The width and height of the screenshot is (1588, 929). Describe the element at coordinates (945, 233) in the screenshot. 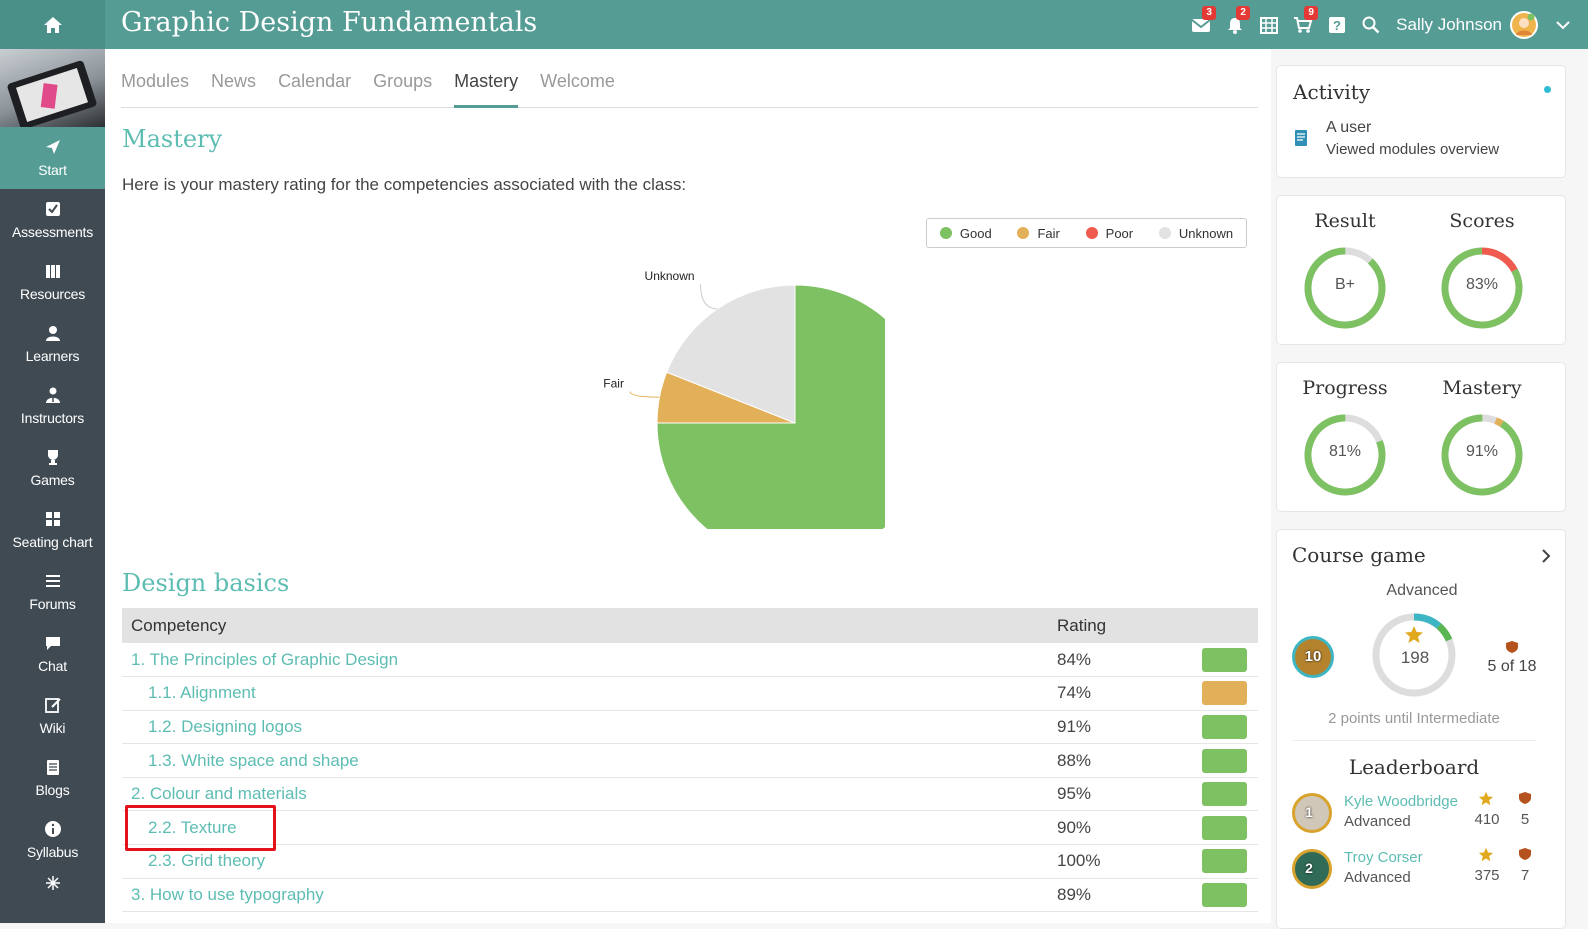

I see `legend-swatch` at that location.